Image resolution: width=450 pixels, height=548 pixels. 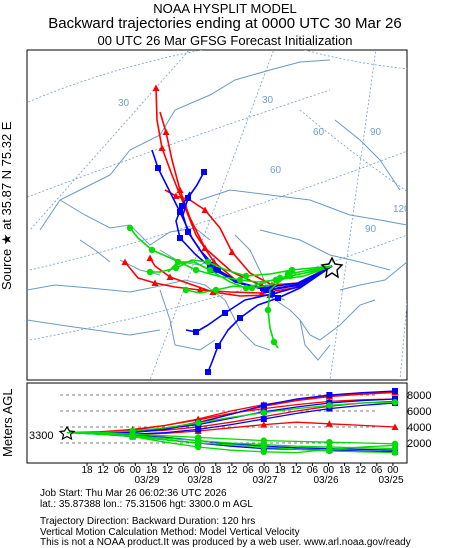 I want to click on graticule-label: 120, so click(x=401, y=209).